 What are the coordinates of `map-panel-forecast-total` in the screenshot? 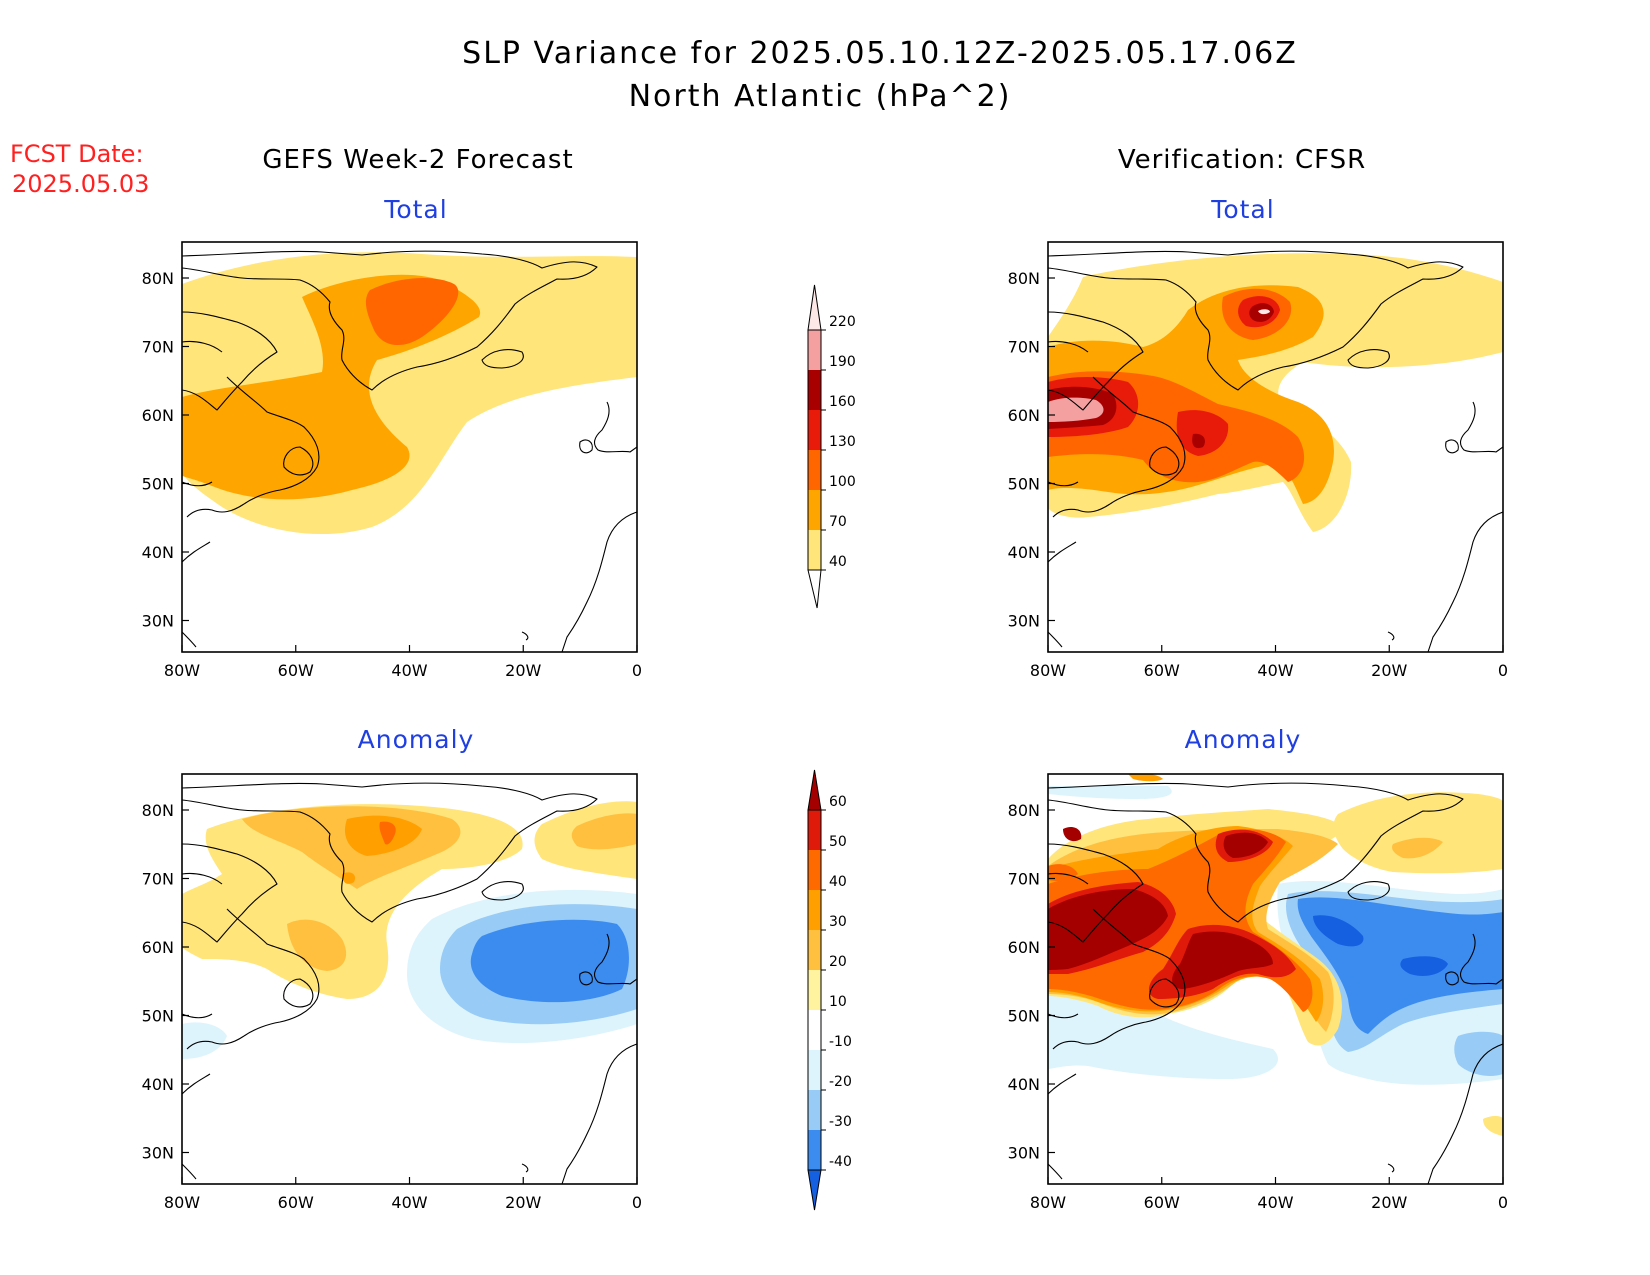 It's located at (409, 447).